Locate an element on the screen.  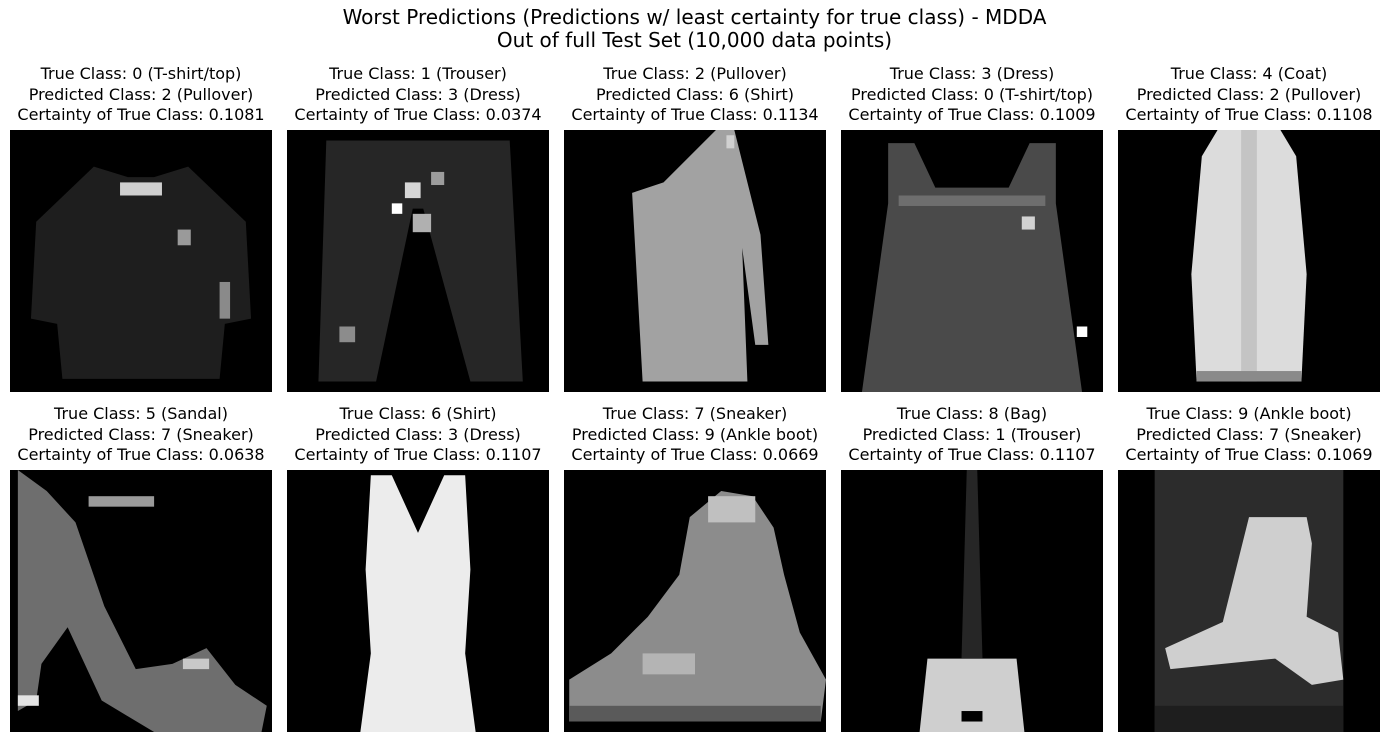
dress-silhouette is located at coordinates (974, 267).